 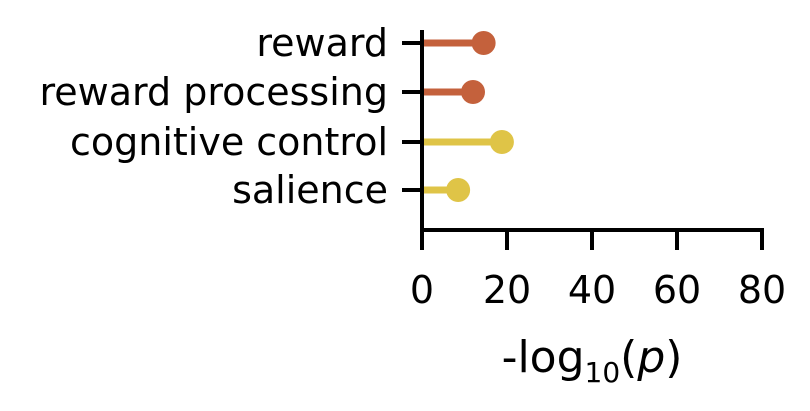 What do you see at coordinates (480, 116) in the screenshot?
I see `lollipop-dots` at bounding box center [480, 116].